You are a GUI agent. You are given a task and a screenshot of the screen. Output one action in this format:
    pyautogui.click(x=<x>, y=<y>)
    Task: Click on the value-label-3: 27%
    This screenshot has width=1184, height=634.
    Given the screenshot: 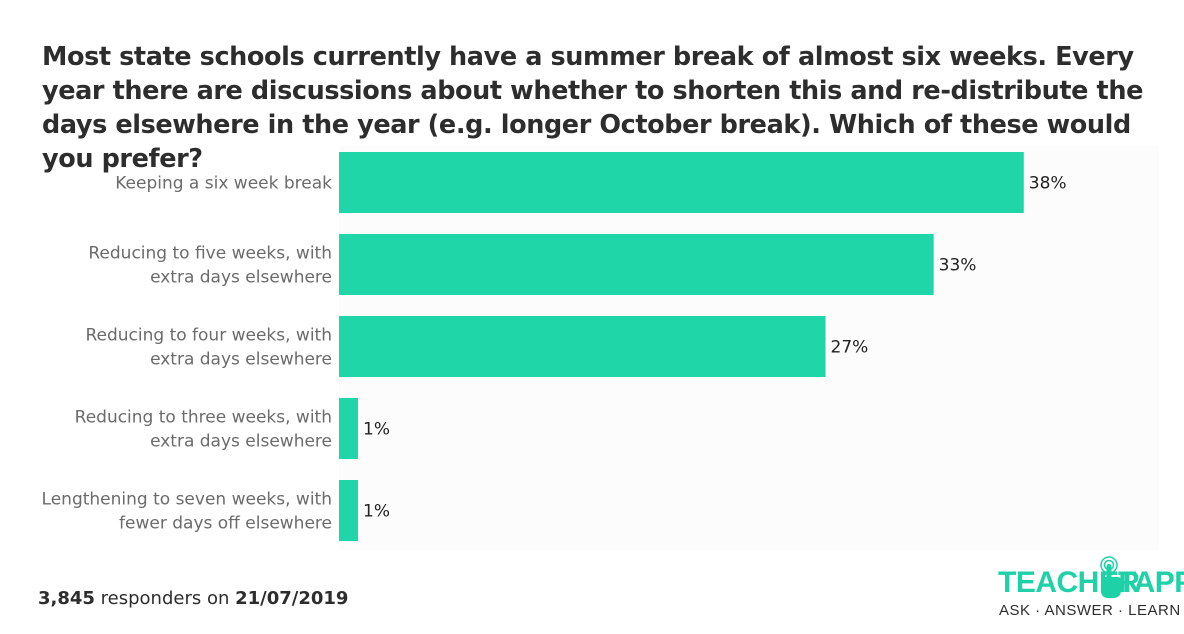 What is the action you would take?
    pyautogui.click(x=850, y=348)
    